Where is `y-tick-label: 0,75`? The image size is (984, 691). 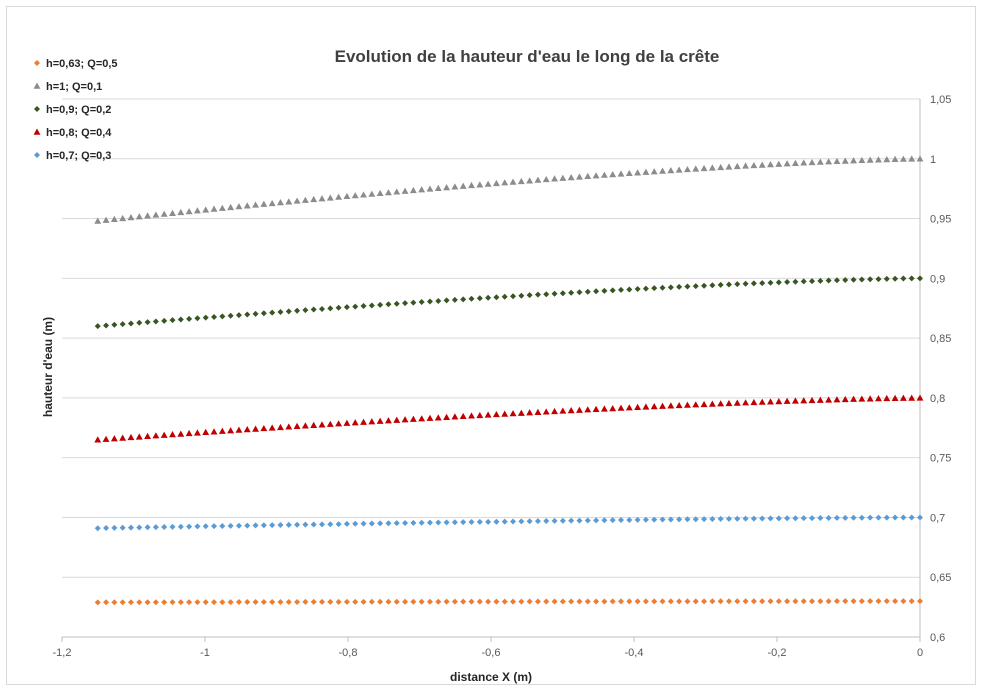
y-tick-label: 0,75 is located at coordinates (940, 459).